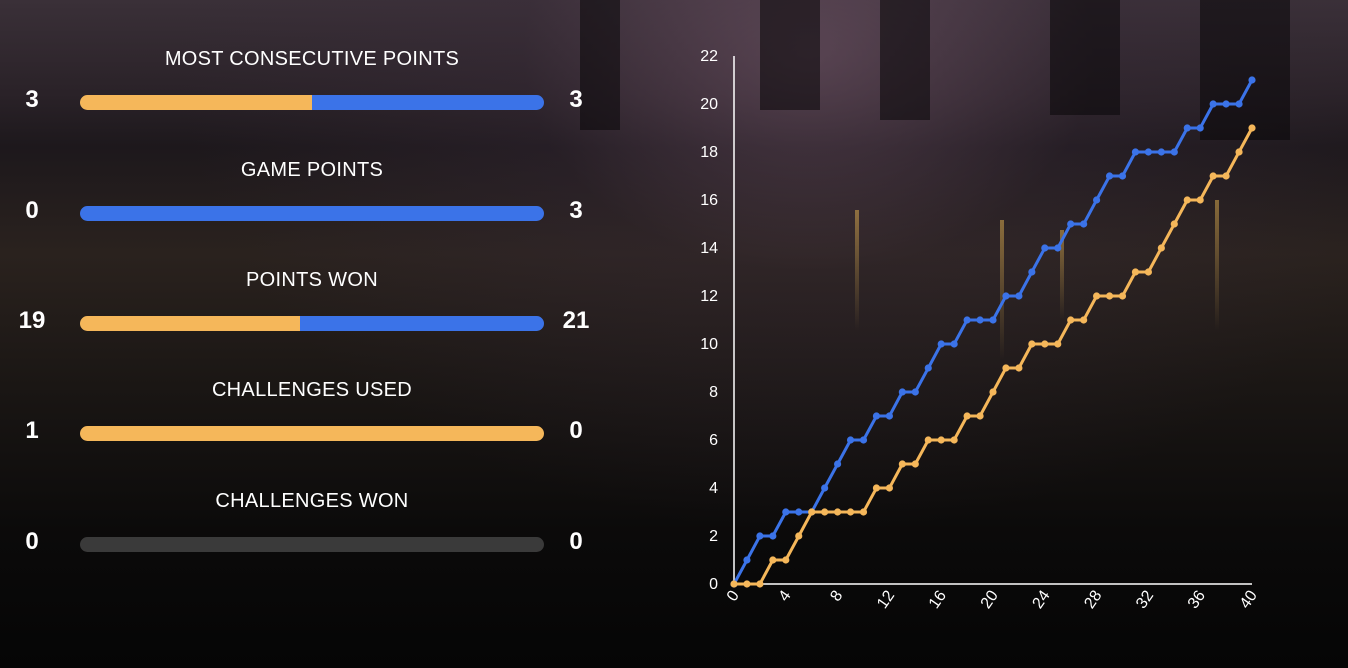 This screenshot has height=668, width=1348. I want to click on y-tick-label: 0, so click(713, 584).